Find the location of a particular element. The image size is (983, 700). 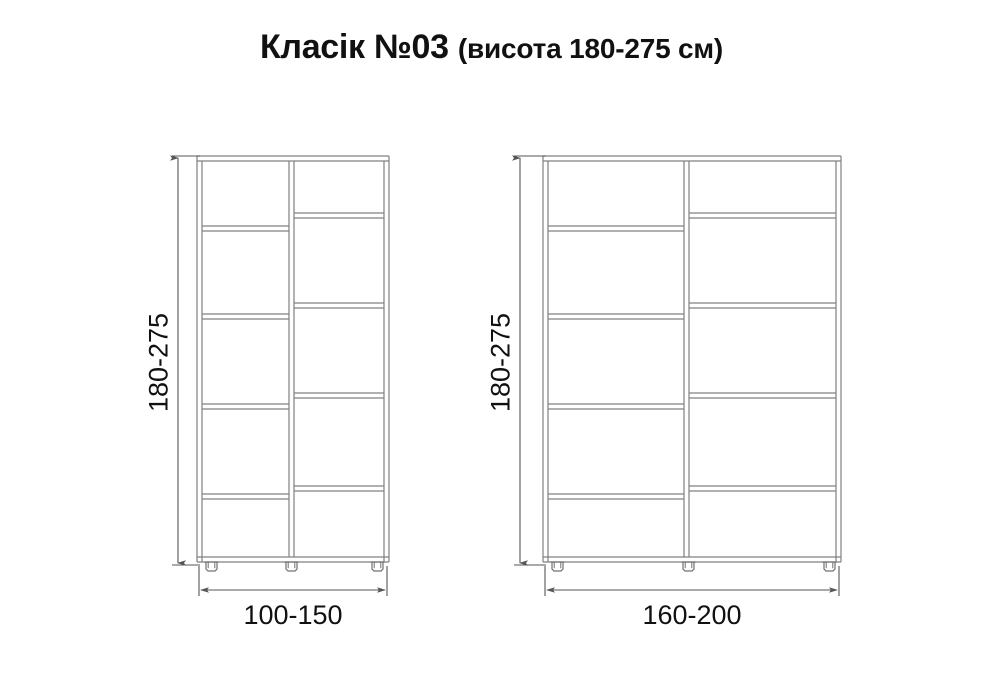

cabinet-large-feet is located at coordinates (693, 566).